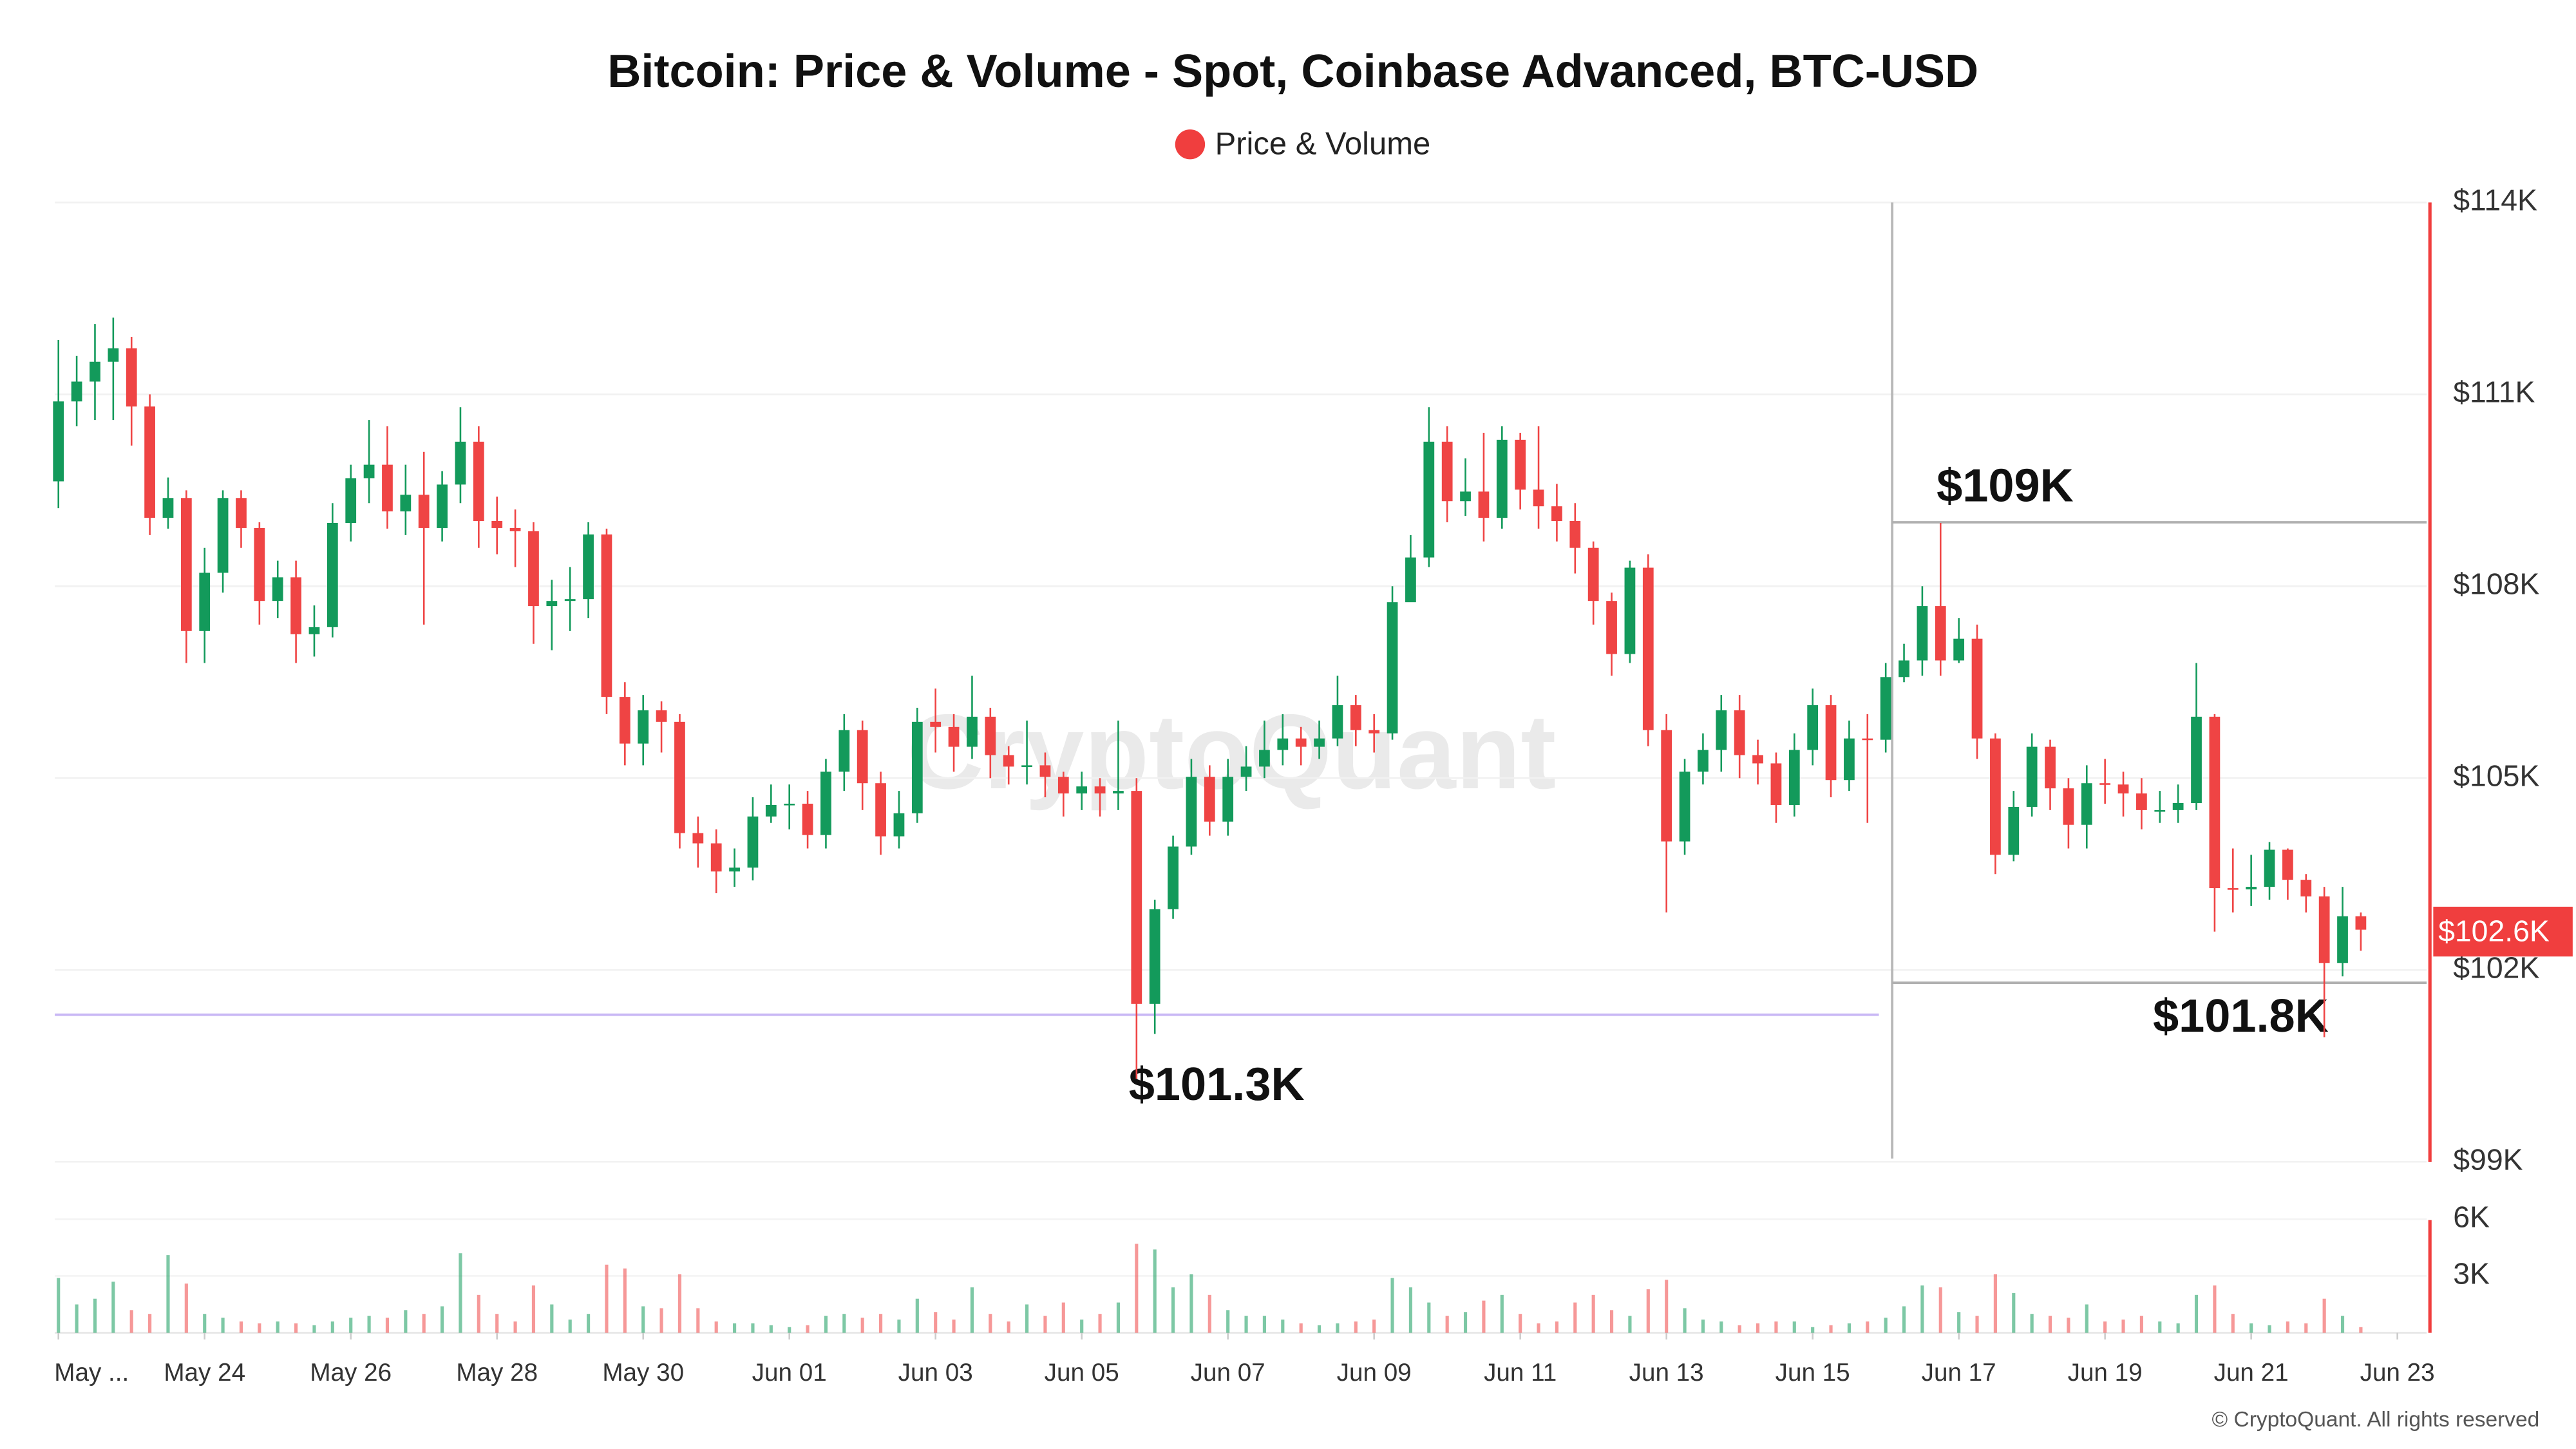  I want to click on x-tick-label: Jun 01, so click(789, 1373).